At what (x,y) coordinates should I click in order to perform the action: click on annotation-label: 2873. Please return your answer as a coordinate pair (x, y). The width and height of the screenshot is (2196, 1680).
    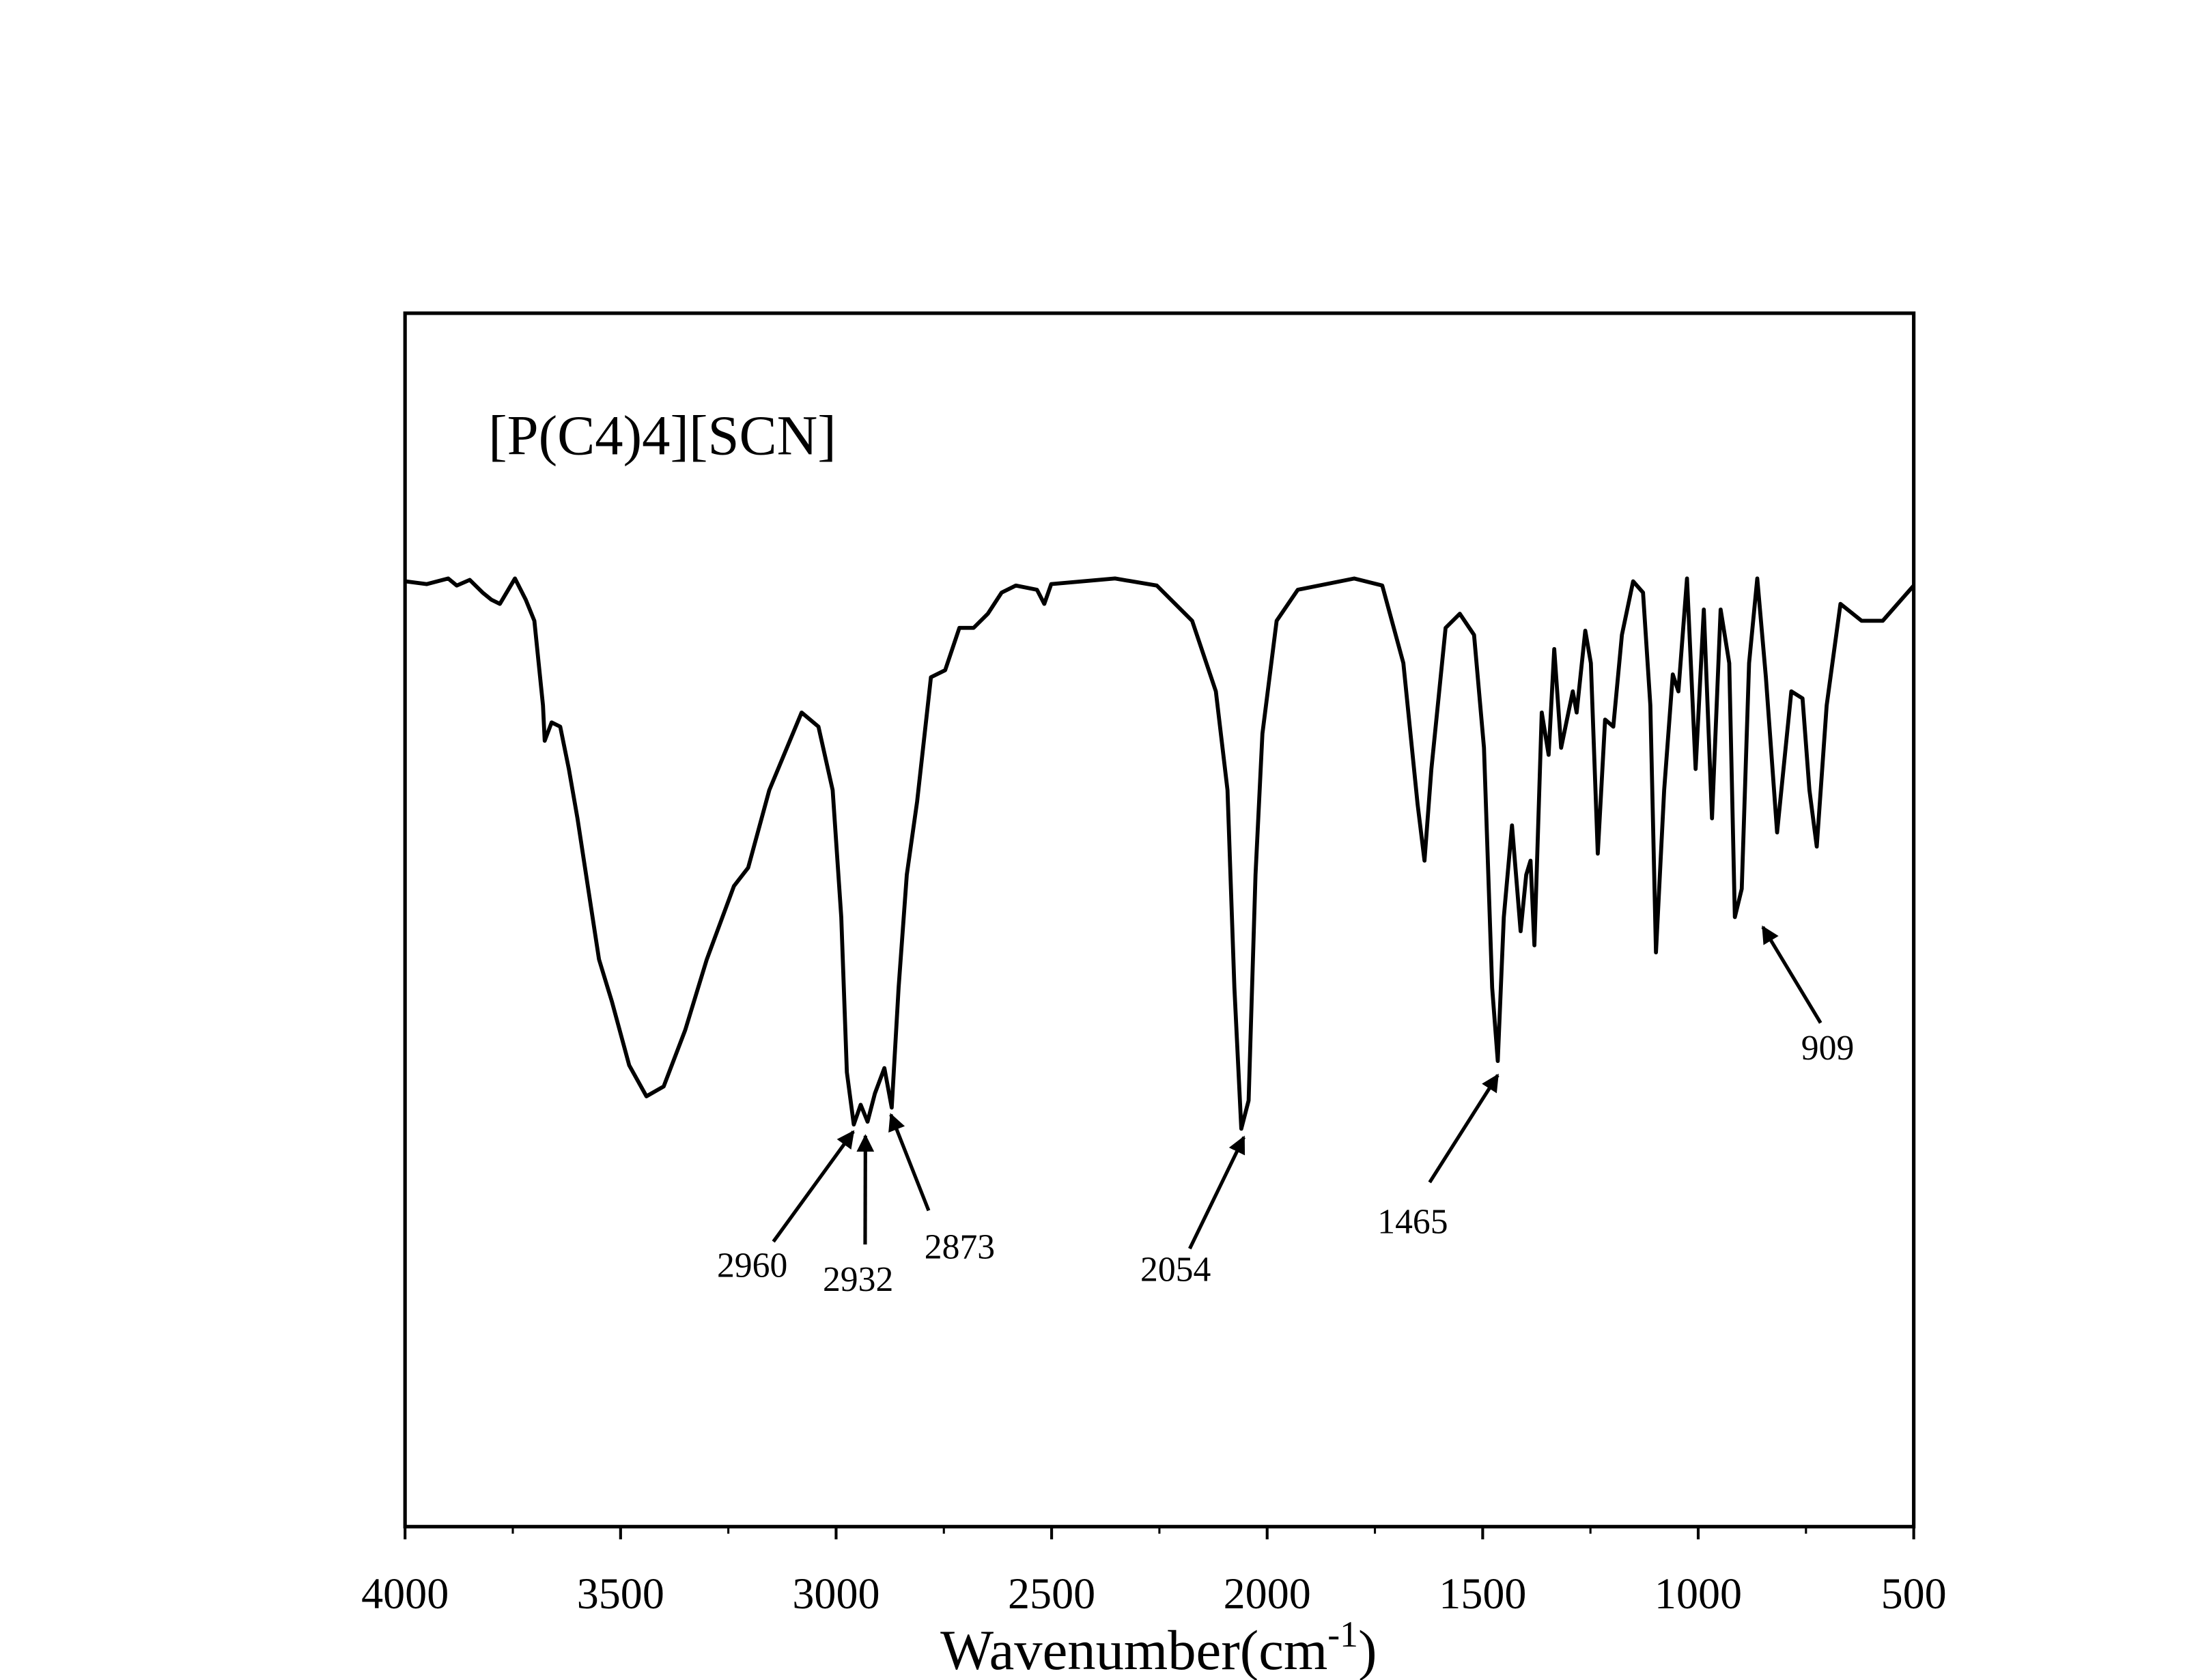
    Looking at the image, I should click on (960, 1247).